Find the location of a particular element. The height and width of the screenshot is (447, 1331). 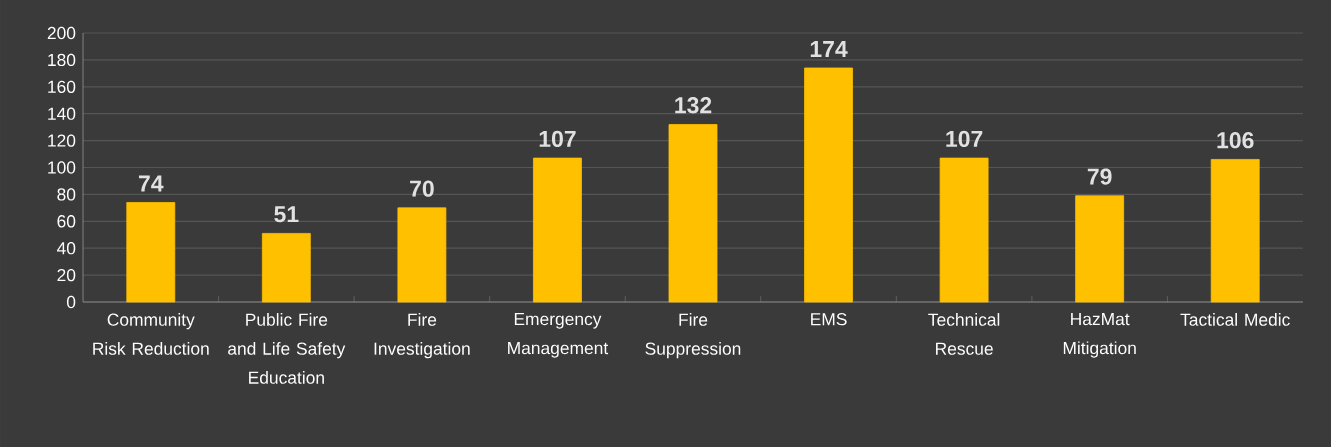

y-tick-label: 140 is located at coordinates (62, 113).